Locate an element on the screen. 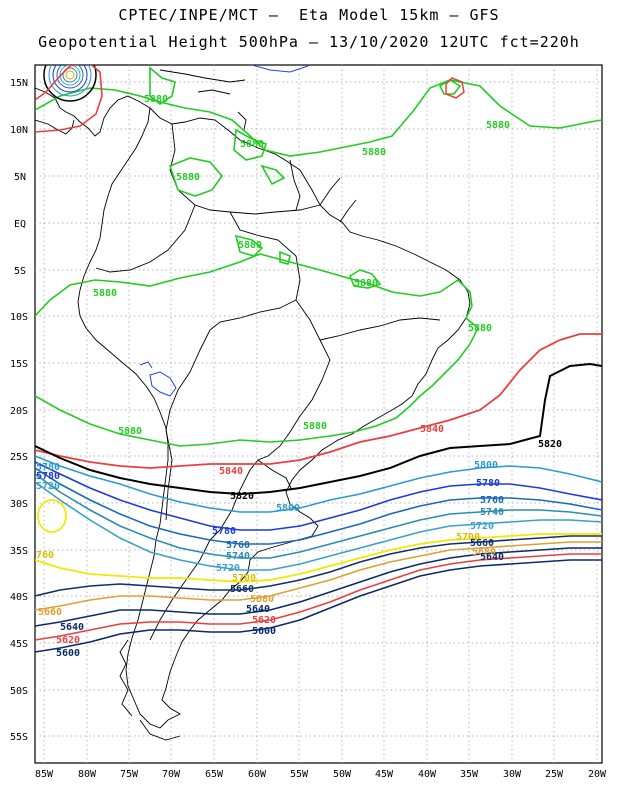 This screenshot has height=800, width=618. label-5880-b: 5880 is located at coordinates (188, 177).